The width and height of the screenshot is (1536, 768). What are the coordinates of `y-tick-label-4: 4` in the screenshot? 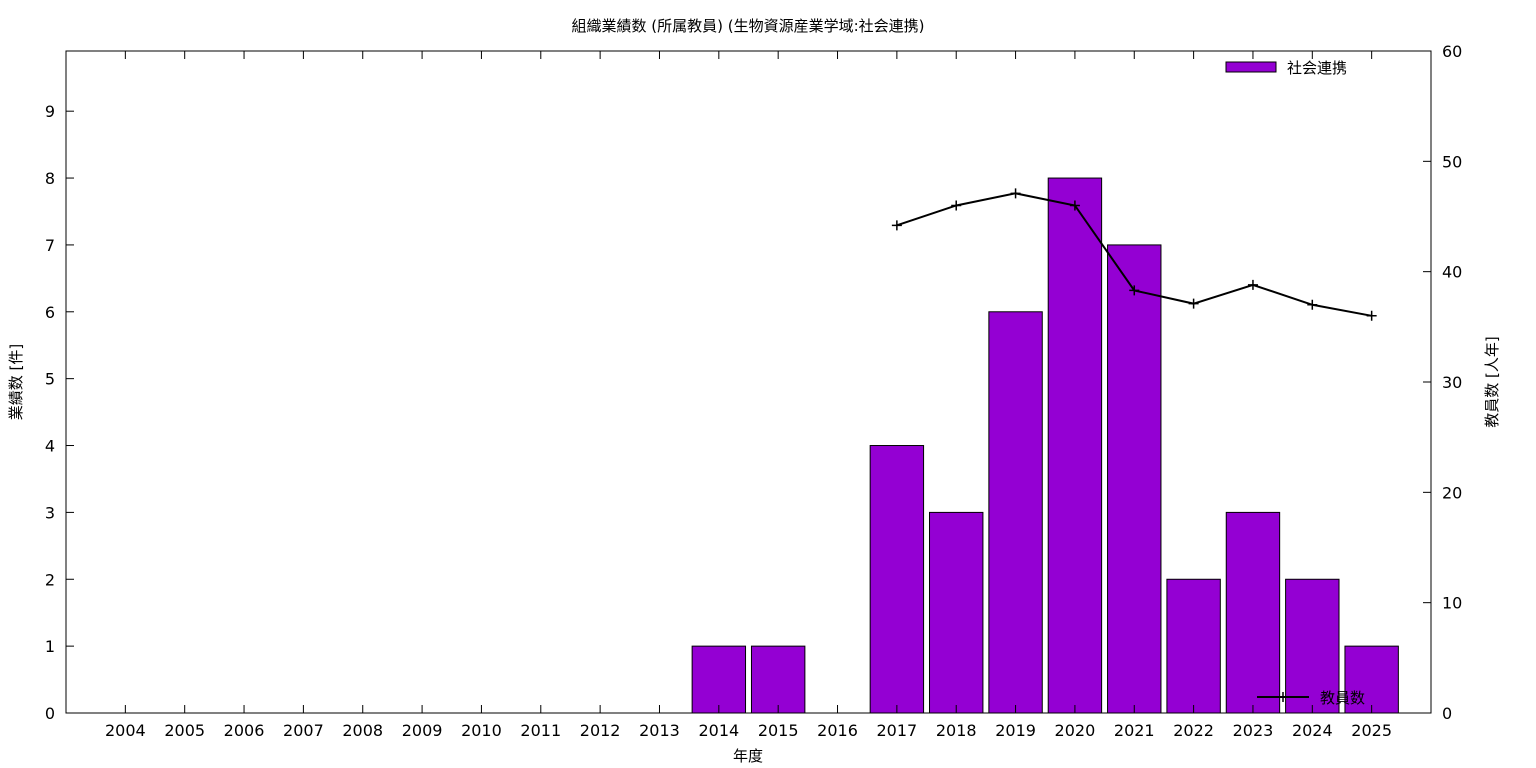 It's located at (50, 446).